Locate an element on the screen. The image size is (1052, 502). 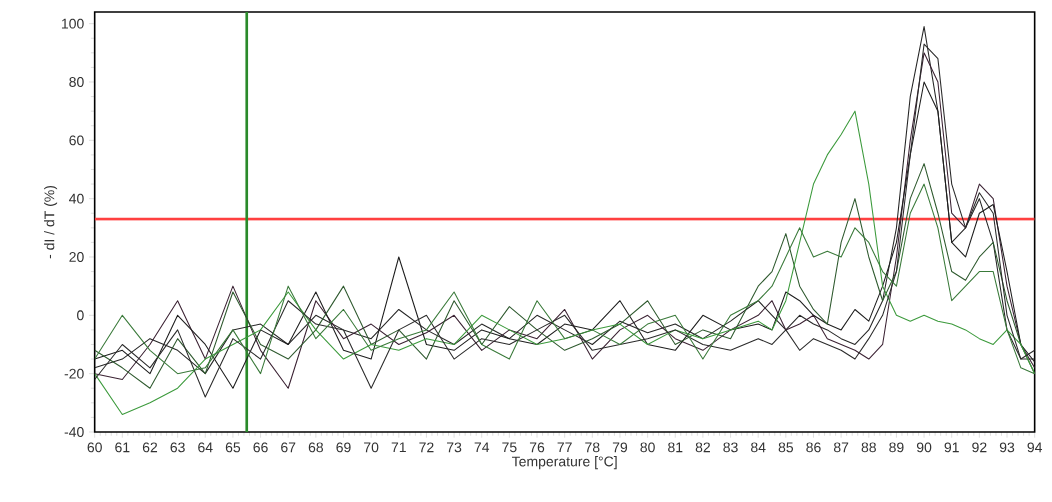
x-tick-label: 94 is located at coordinates (1035, 447).